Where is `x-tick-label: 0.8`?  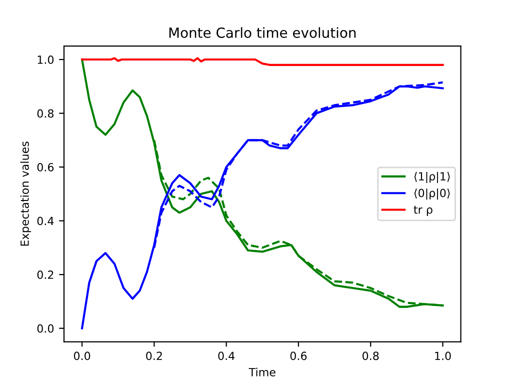
x-tick-label: 0.8 is located at coordinates (370, 356).